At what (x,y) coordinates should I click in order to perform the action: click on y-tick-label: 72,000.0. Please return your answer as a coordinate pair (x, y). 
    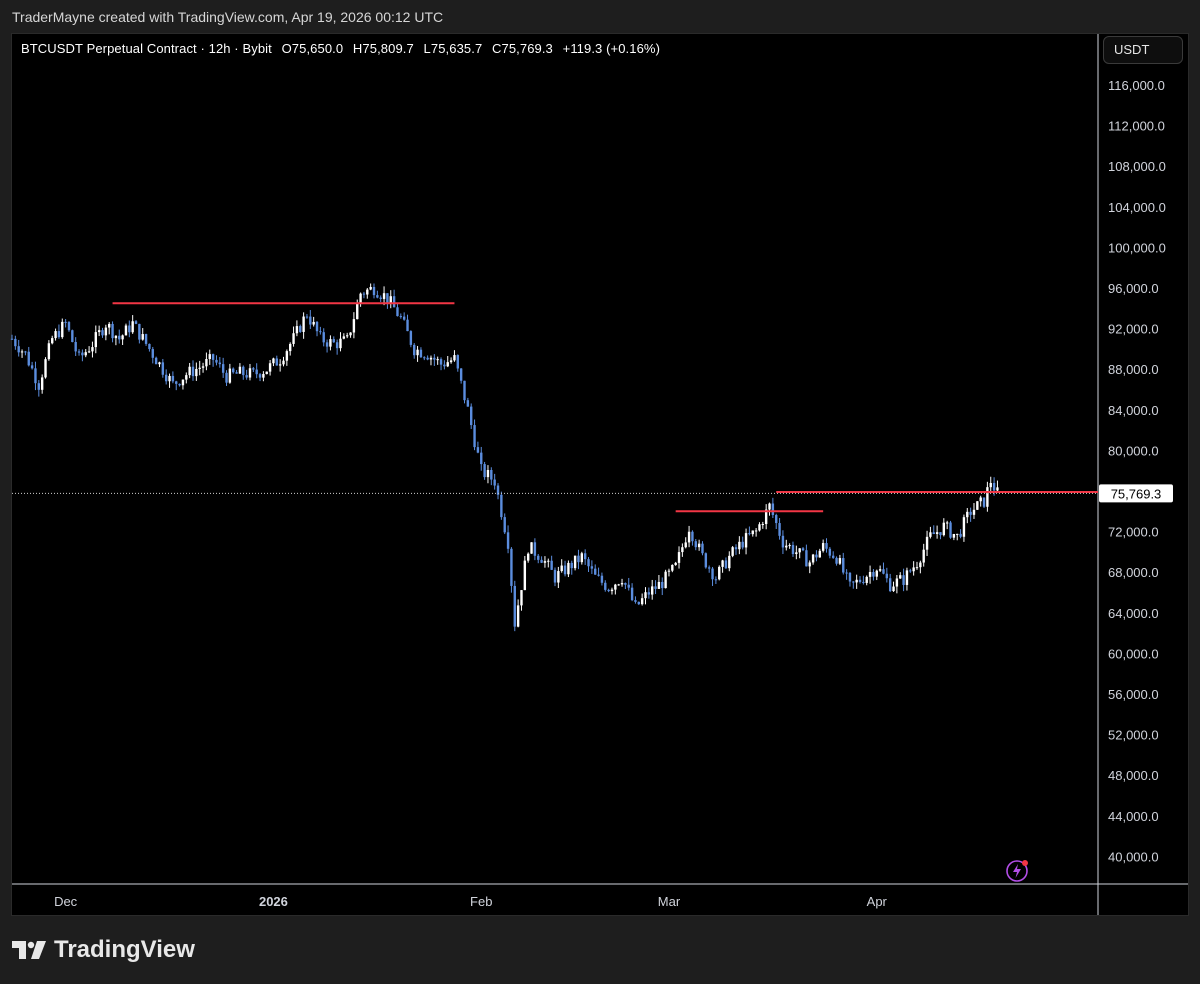
    Looking at the image, I should click on (1133, 532).